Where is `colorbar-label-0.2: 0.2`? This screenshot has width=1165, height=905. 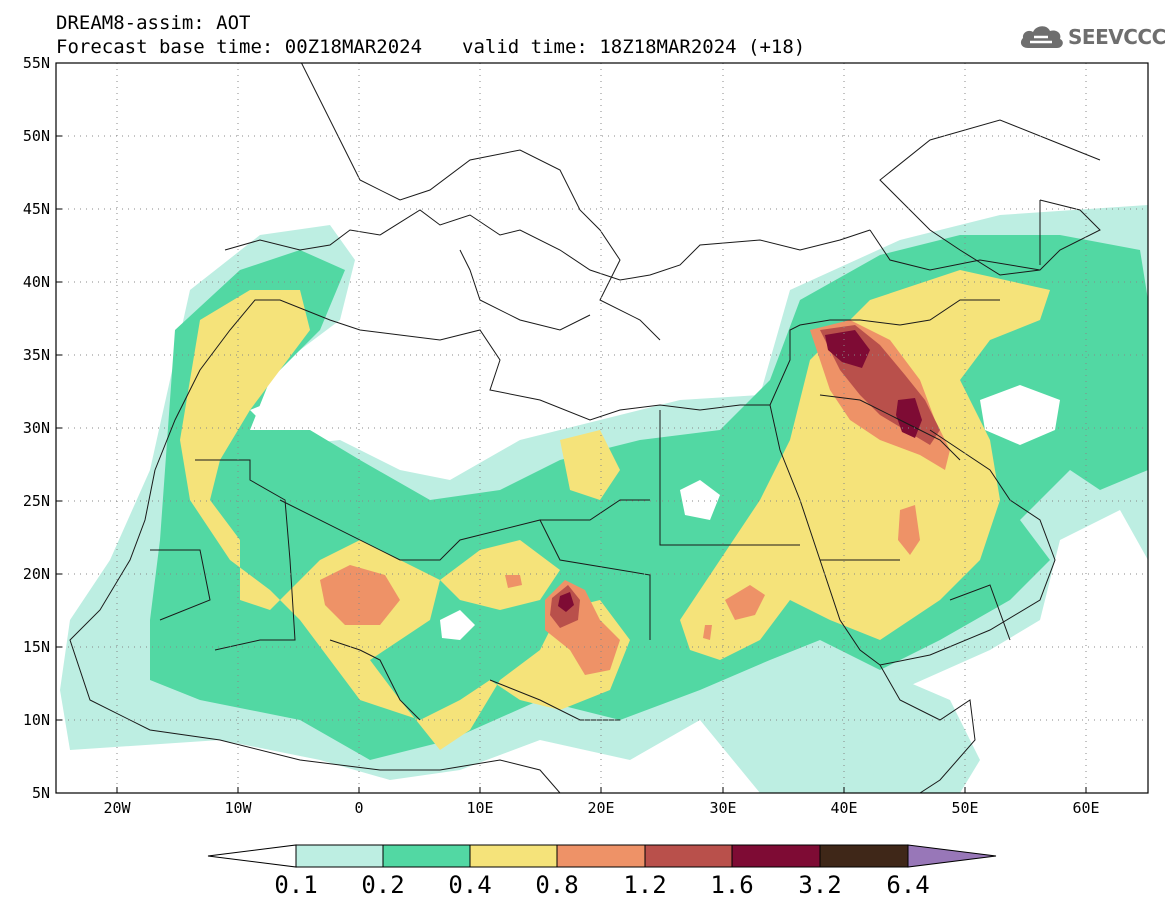 colorbar-label-0.2: 0.2 is located at coordinates (382, 885).